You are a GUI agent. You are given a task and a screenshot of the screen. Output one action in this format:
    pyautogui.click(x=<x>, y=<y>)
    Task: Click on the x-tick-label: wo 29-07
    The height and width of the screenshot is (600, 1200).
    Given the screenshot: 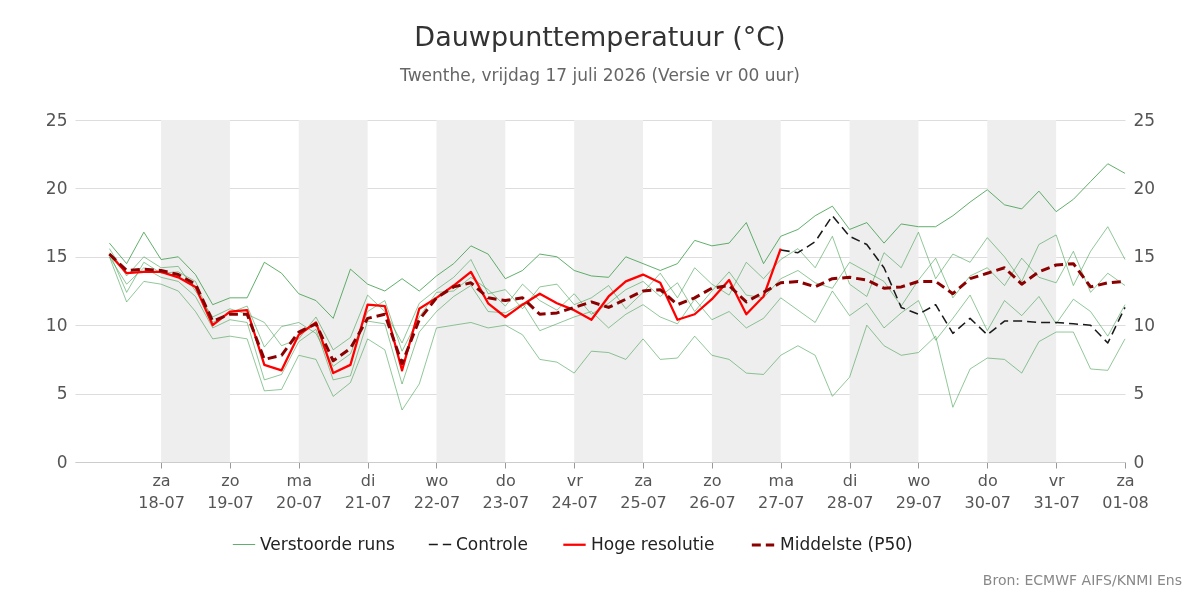 What is the action you would take?
    pyautogui.click(x=919, y=491)
    